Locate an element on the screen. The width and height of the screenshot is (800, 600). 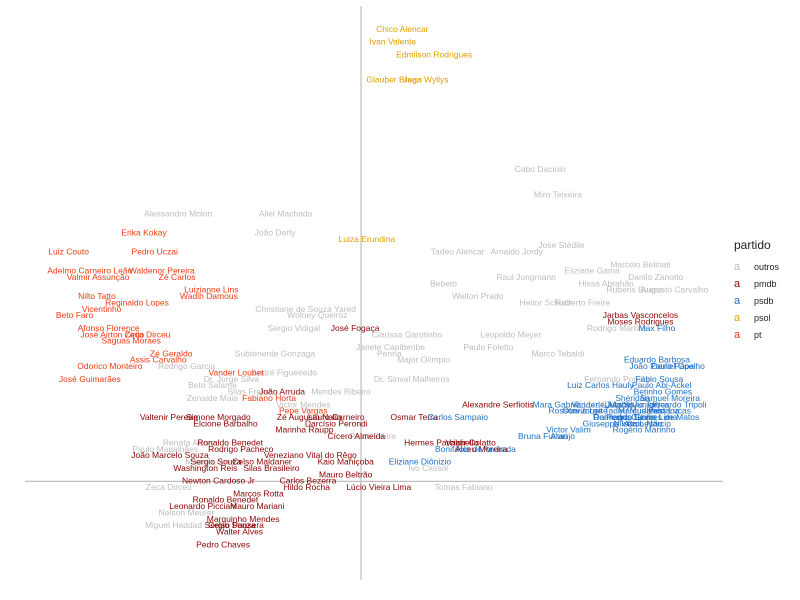
point-label: Arnaldo Jordy is located at coordinates (516, 252).